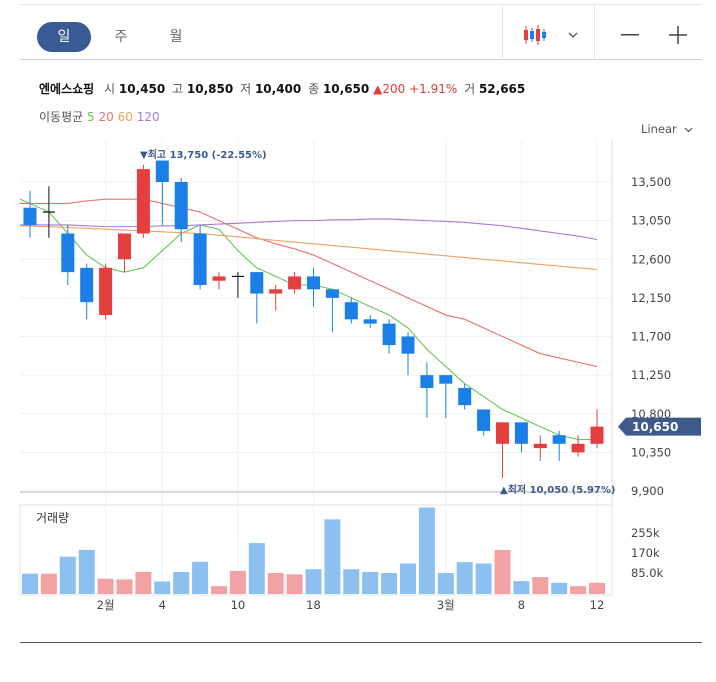  Describe the element at coordinates (121, 37) in the screenshot. I see `tab-weekly: 주` at that location.